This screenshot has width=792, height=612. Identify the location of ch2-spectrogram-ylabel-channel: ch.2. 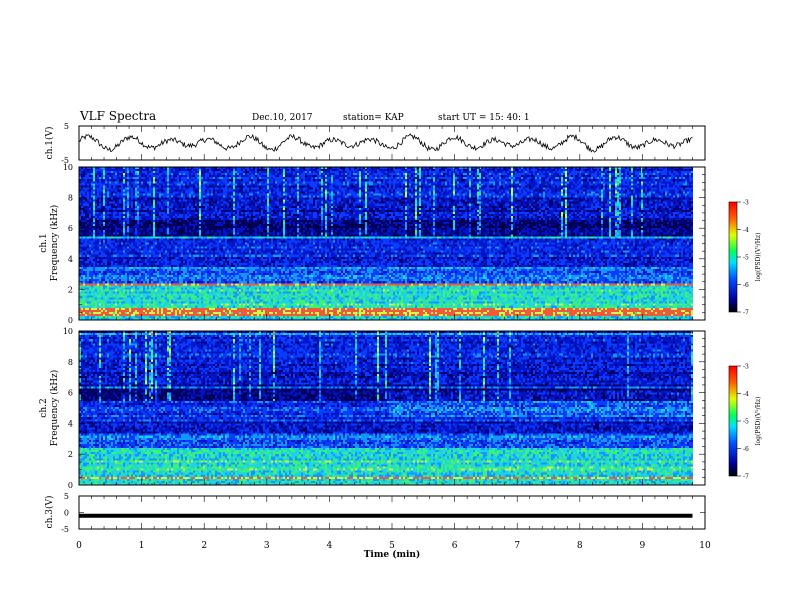
(44, 407).